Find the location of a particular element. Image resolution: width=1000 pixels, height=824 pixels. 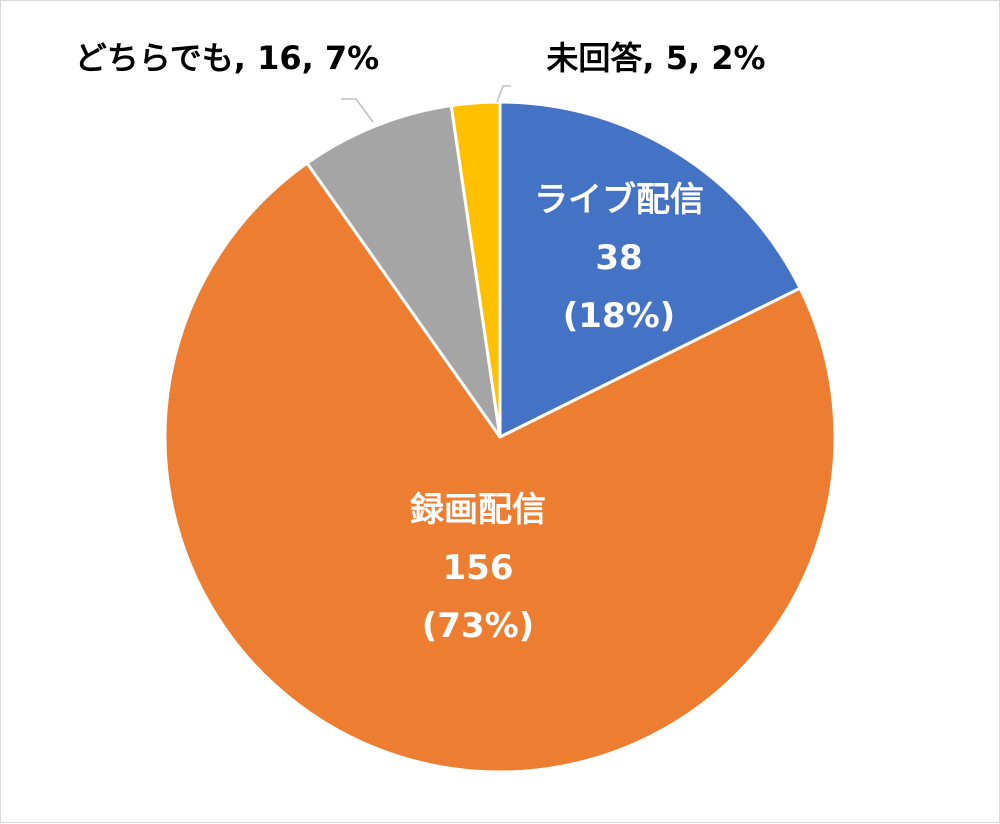

data-label-0-line-1: 38 is located at coordinates (618, 258).